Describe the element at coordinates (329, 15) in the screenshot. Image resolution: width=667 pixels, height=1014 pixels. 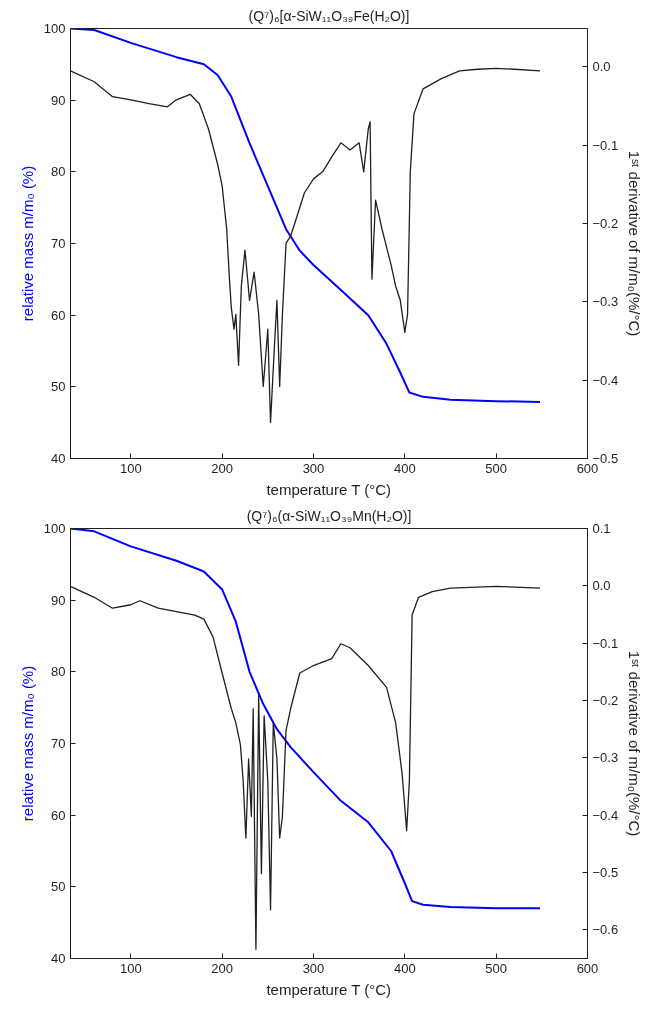
I see `chart-title: (Q⁷)₆[α-SiW₁₁O₃₉Fe(H₂O)]` at that location.